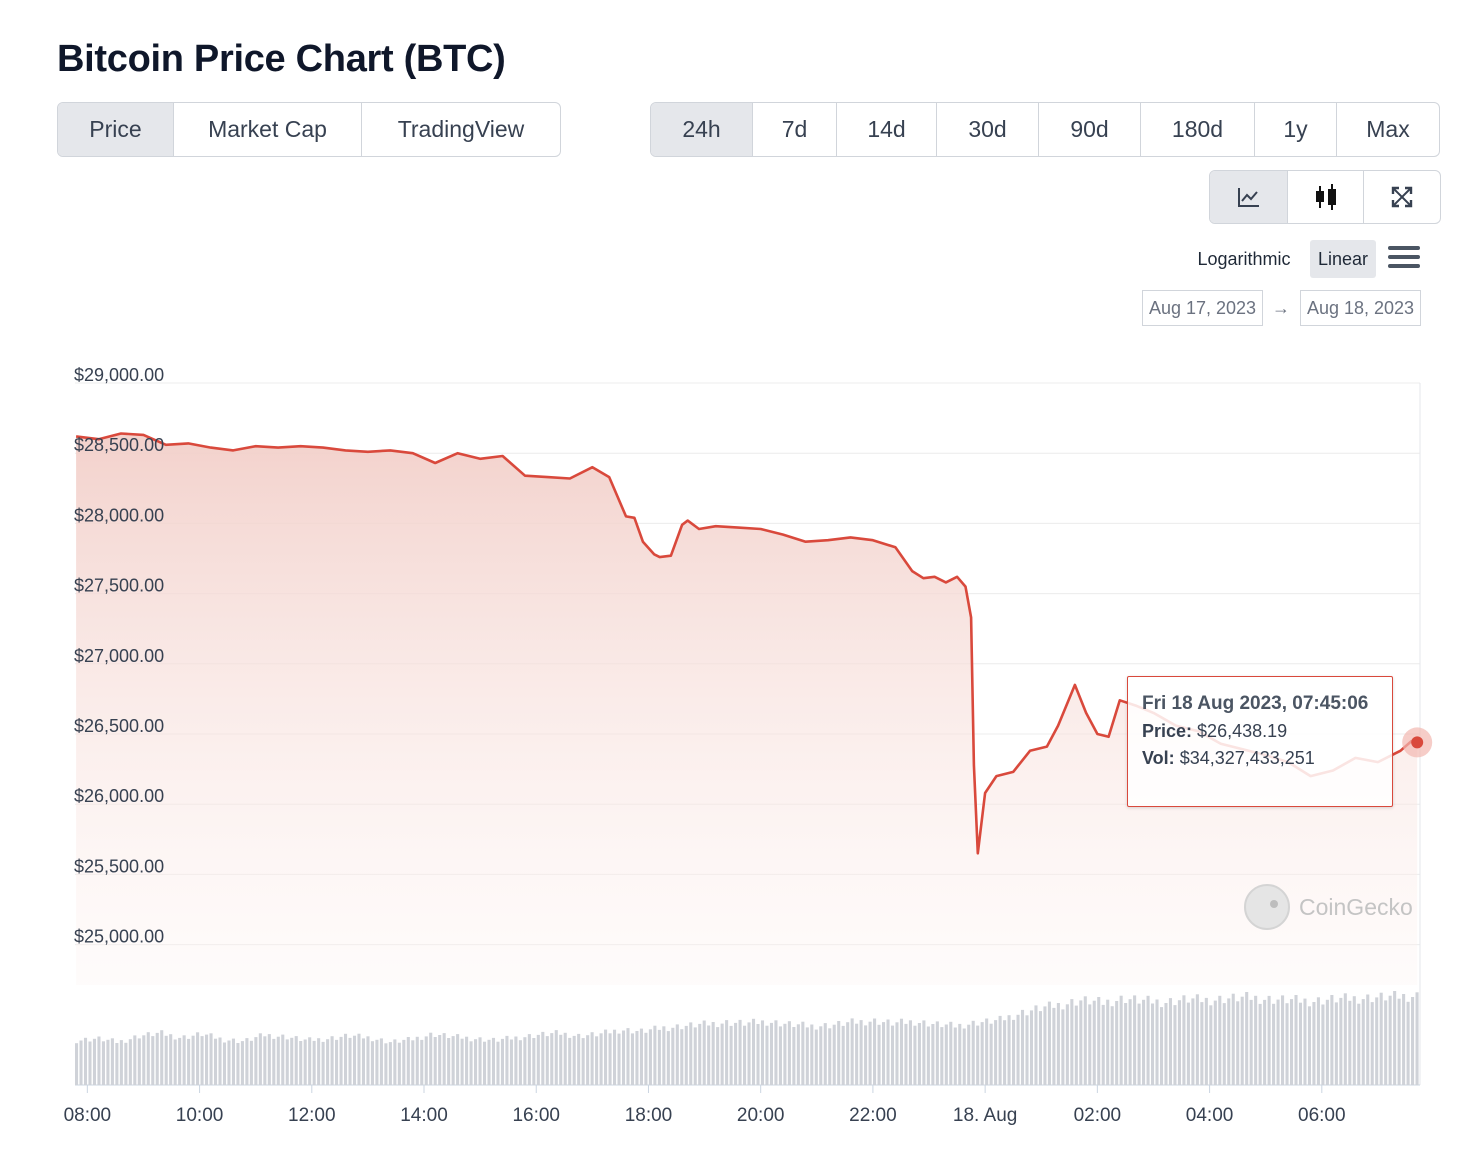 The height and width of the screenshot is (1160, 1484). I want to click on date-to-input: Aug 18, 2023, so click(1360, 308).